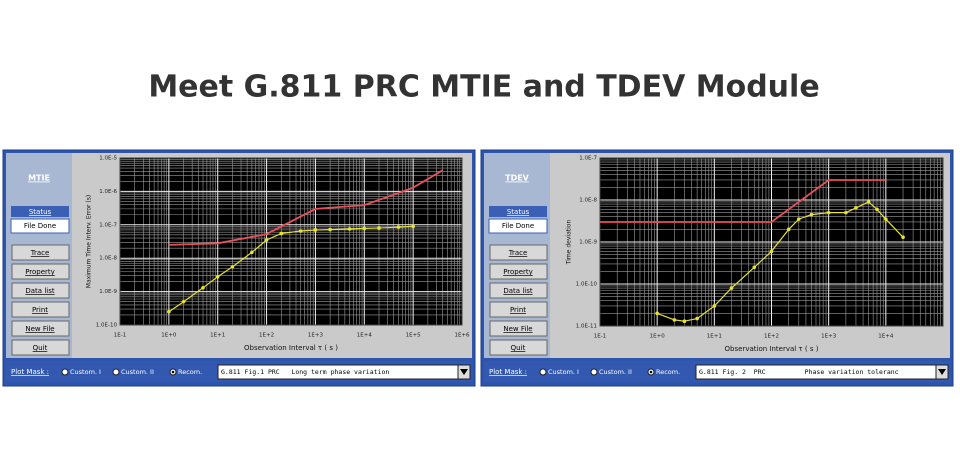 The height and width of the screenshot is (469, 960). What do you see at coordinates (414, 336) in the screenshot?
I see `x-tick-label: 1E+5` at bounding box center [414, 336].